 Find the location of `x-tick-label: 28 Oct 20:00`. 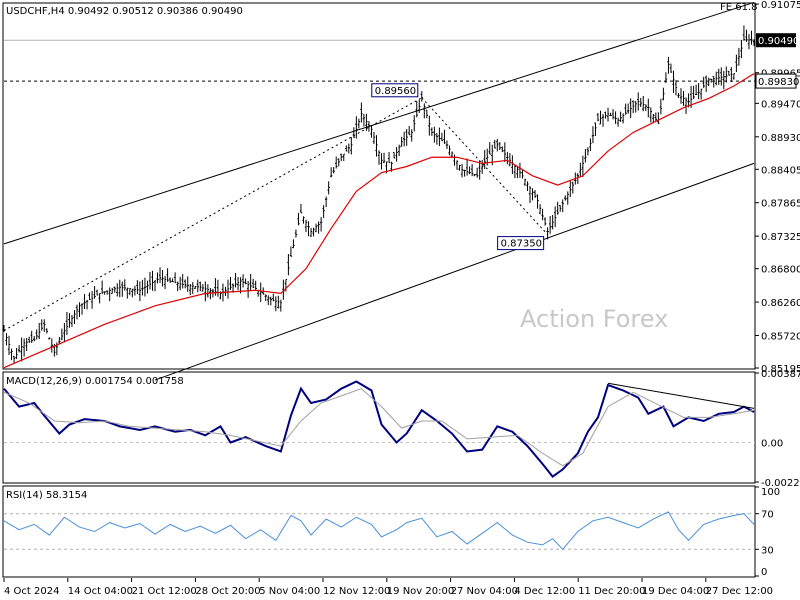

x-tick-label: 28 Oct 20:00 is located at coordinates (227, 591).